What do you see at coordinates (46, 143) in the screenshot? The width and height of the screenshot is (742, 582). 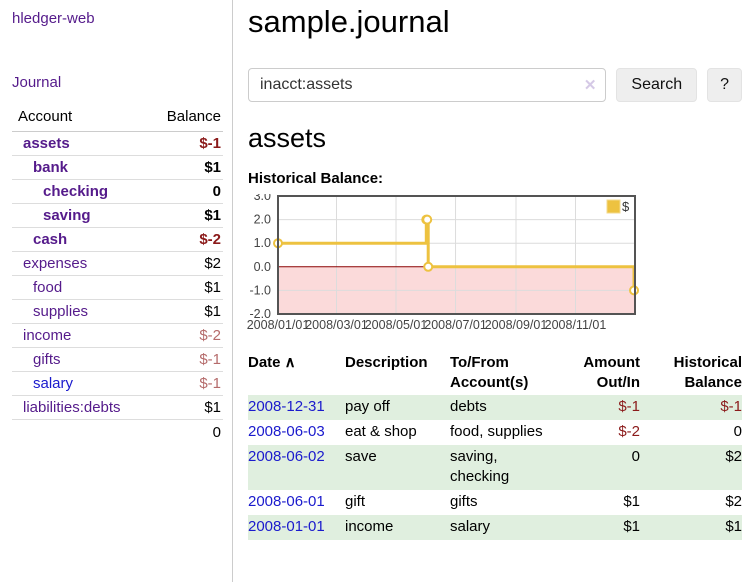 I see `sidebar-account-link: assets` at bounding box center [46, 143].